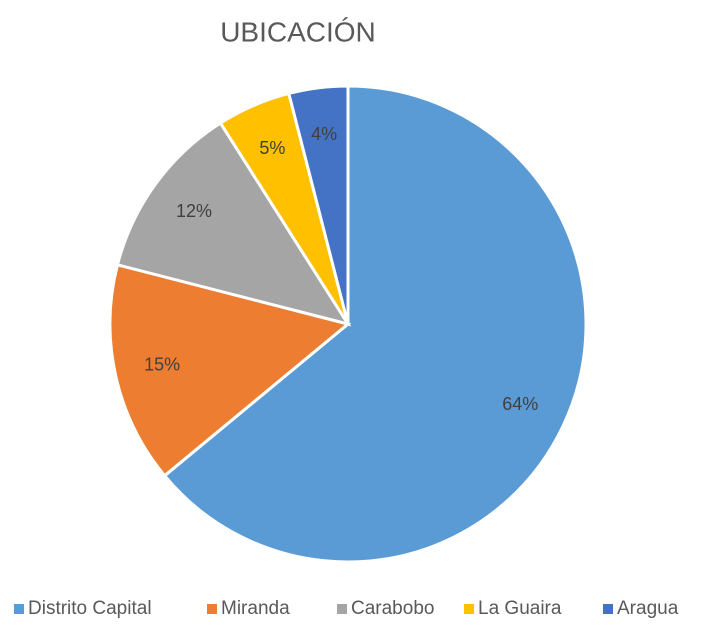 The image size is (701, 625). What do you see at coordinates (392, 608) in the screenshot?
I see `legend-label: Carabobo` at bounding box center [392, 608].